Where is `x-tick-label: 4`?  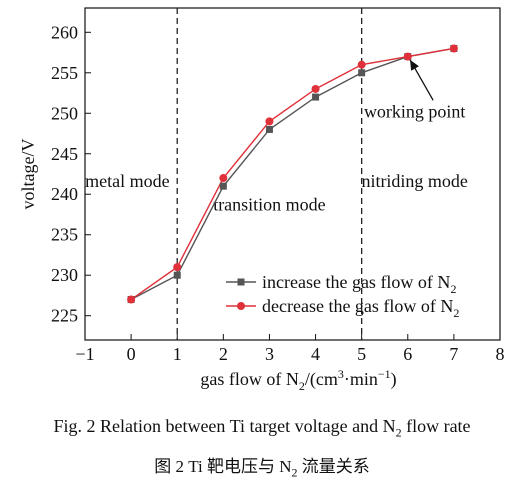 x-tick-label: 4 is located at coordinates (315, 354).